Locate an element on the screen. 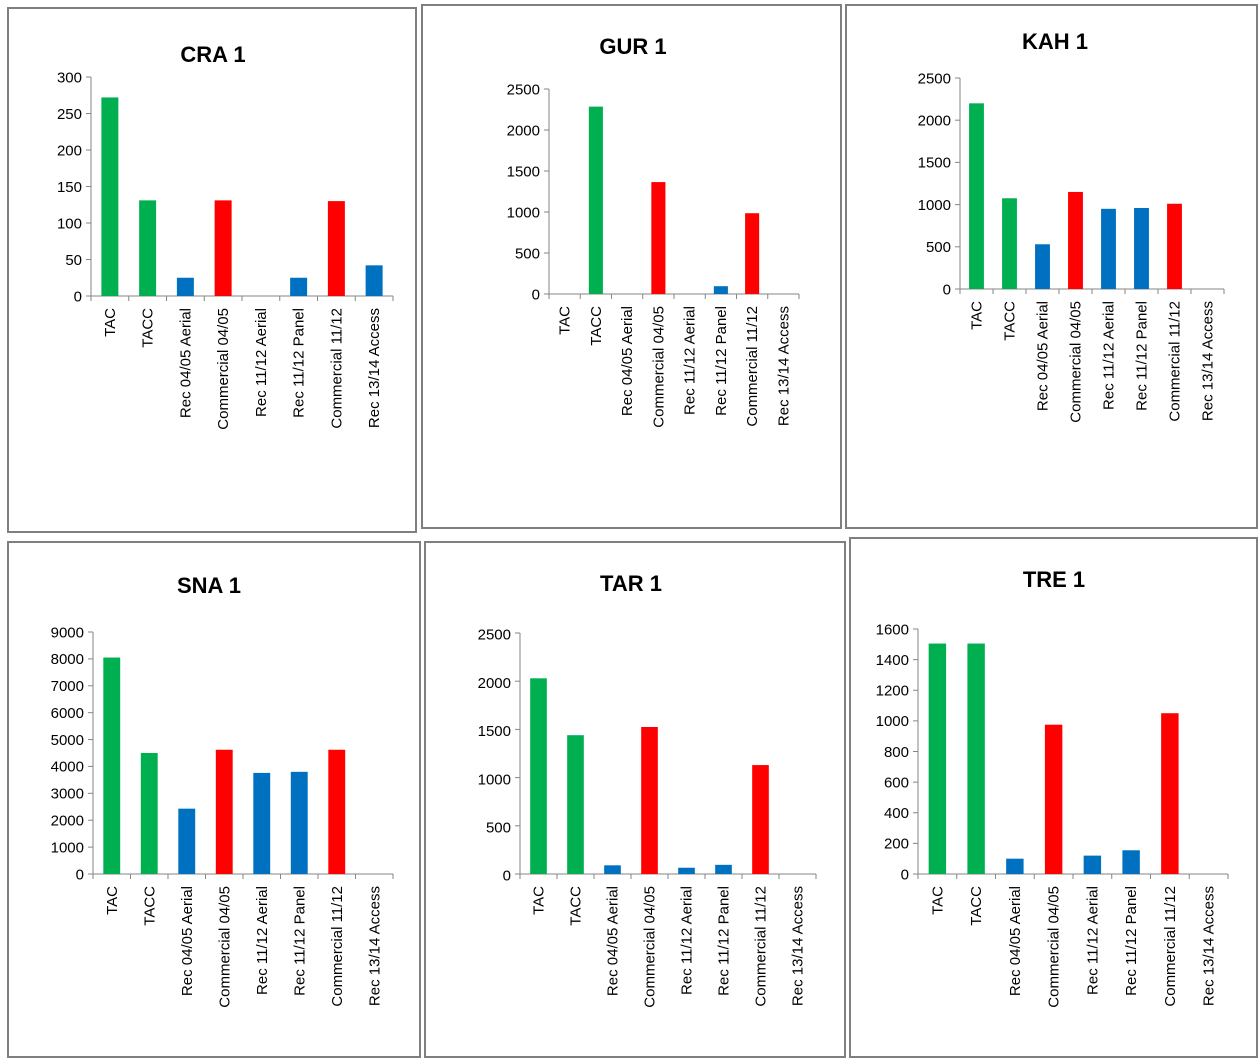  chart-title: GUR 1 is located at coordinates (632, 46).